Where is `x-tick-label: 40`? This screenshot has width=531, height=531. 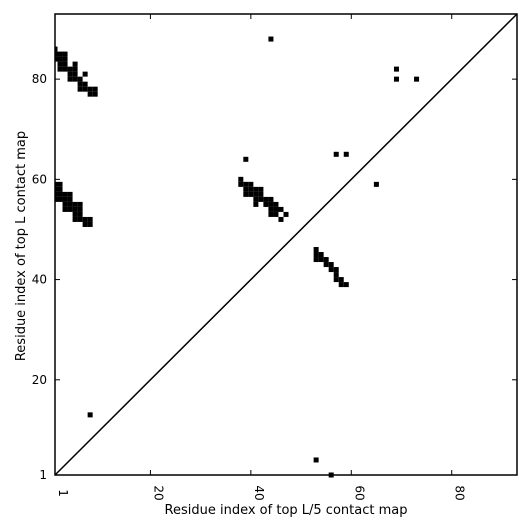
x-tick-label: 40 is located at coordinates (259, 492).